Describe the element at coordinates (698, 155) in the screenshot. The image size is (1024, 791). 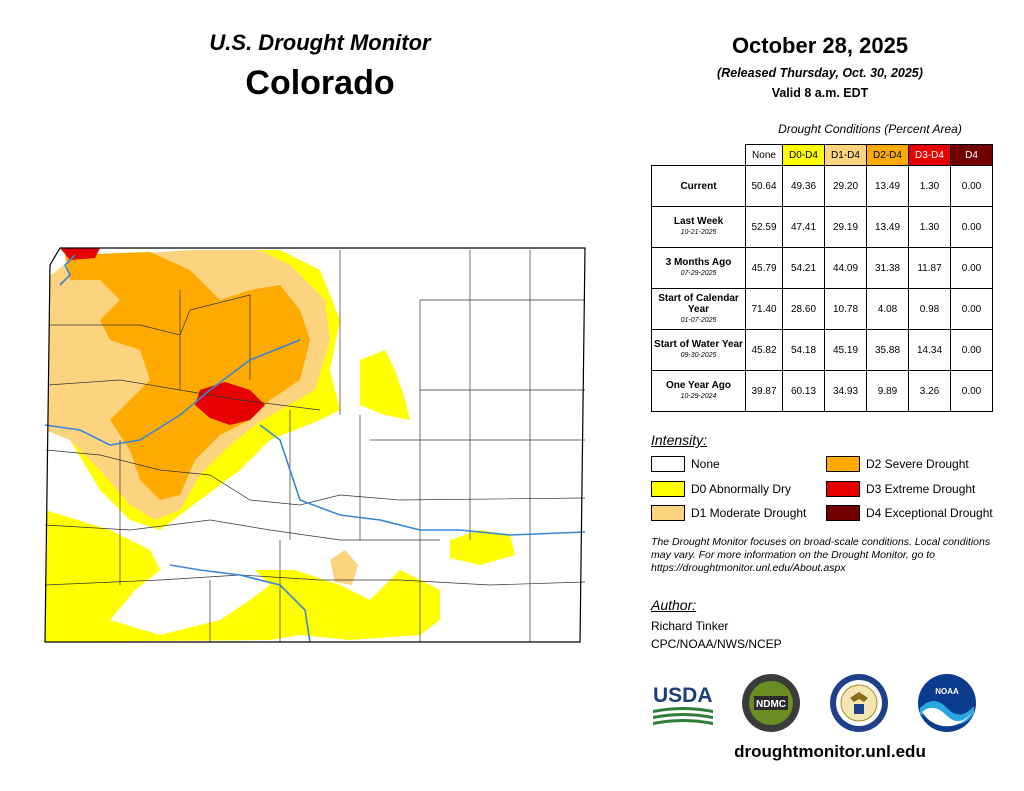
I see `table-corner` at that location.